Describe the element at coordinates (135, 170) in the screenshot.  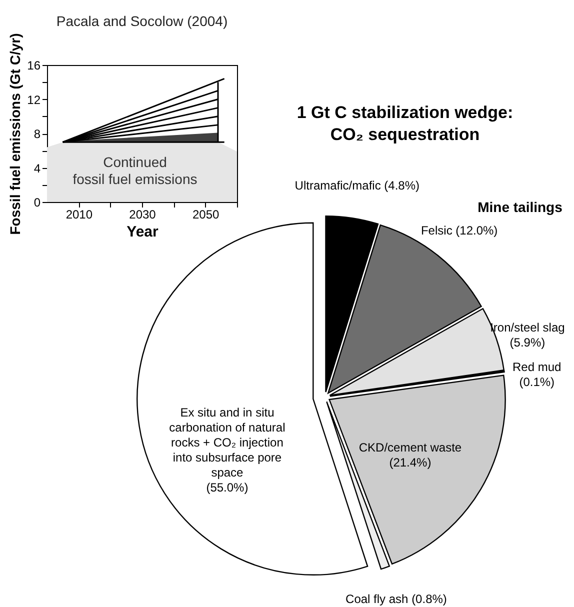
I see `annotation: Continued fossil fuel emissions` at that location.